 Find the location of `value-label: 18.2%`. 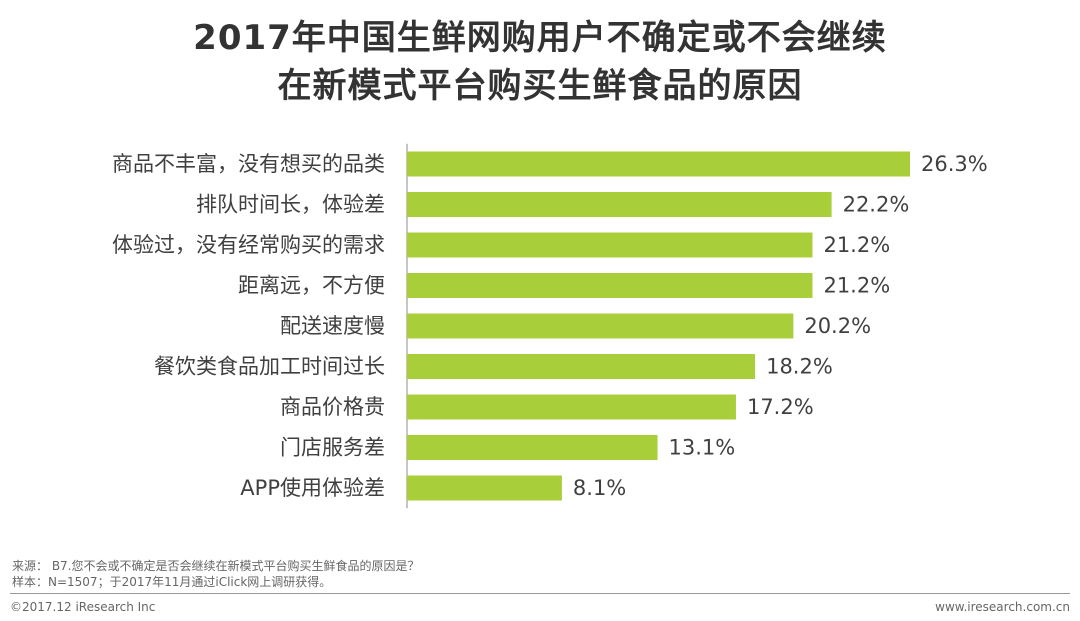

value-label: 18.2% is located at coordinates (799, 367).